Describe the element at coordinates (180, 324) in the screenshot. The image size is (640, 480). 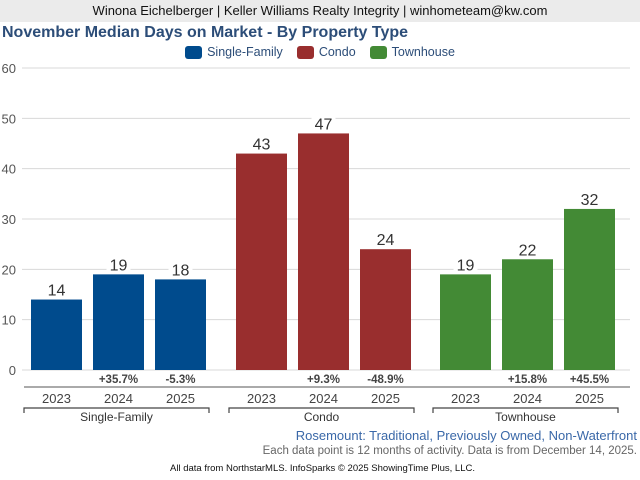
I see `bar-single-family-2025` at that location.